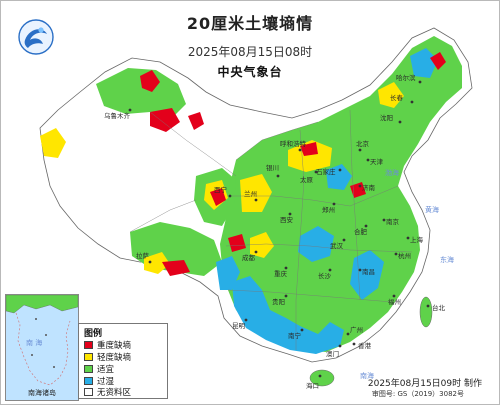  I want to click on inset-caption: 南海诸岛, so click(42, 393).